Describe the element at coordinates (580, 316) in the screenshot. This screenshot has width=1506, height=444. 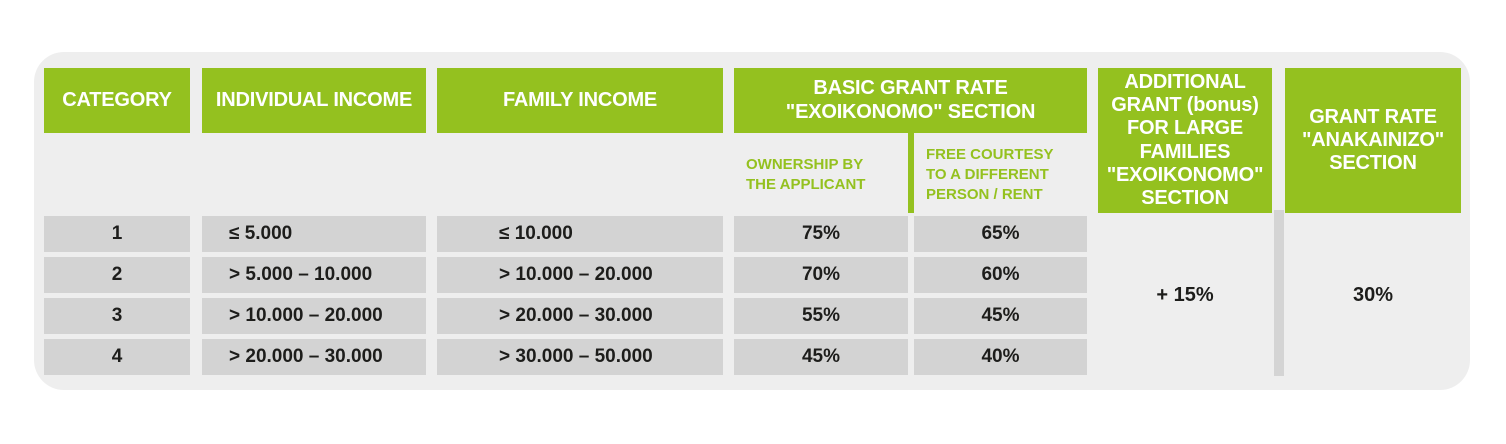
I see `cell-family-income-3: > 20.000 – 30.000` at that location.